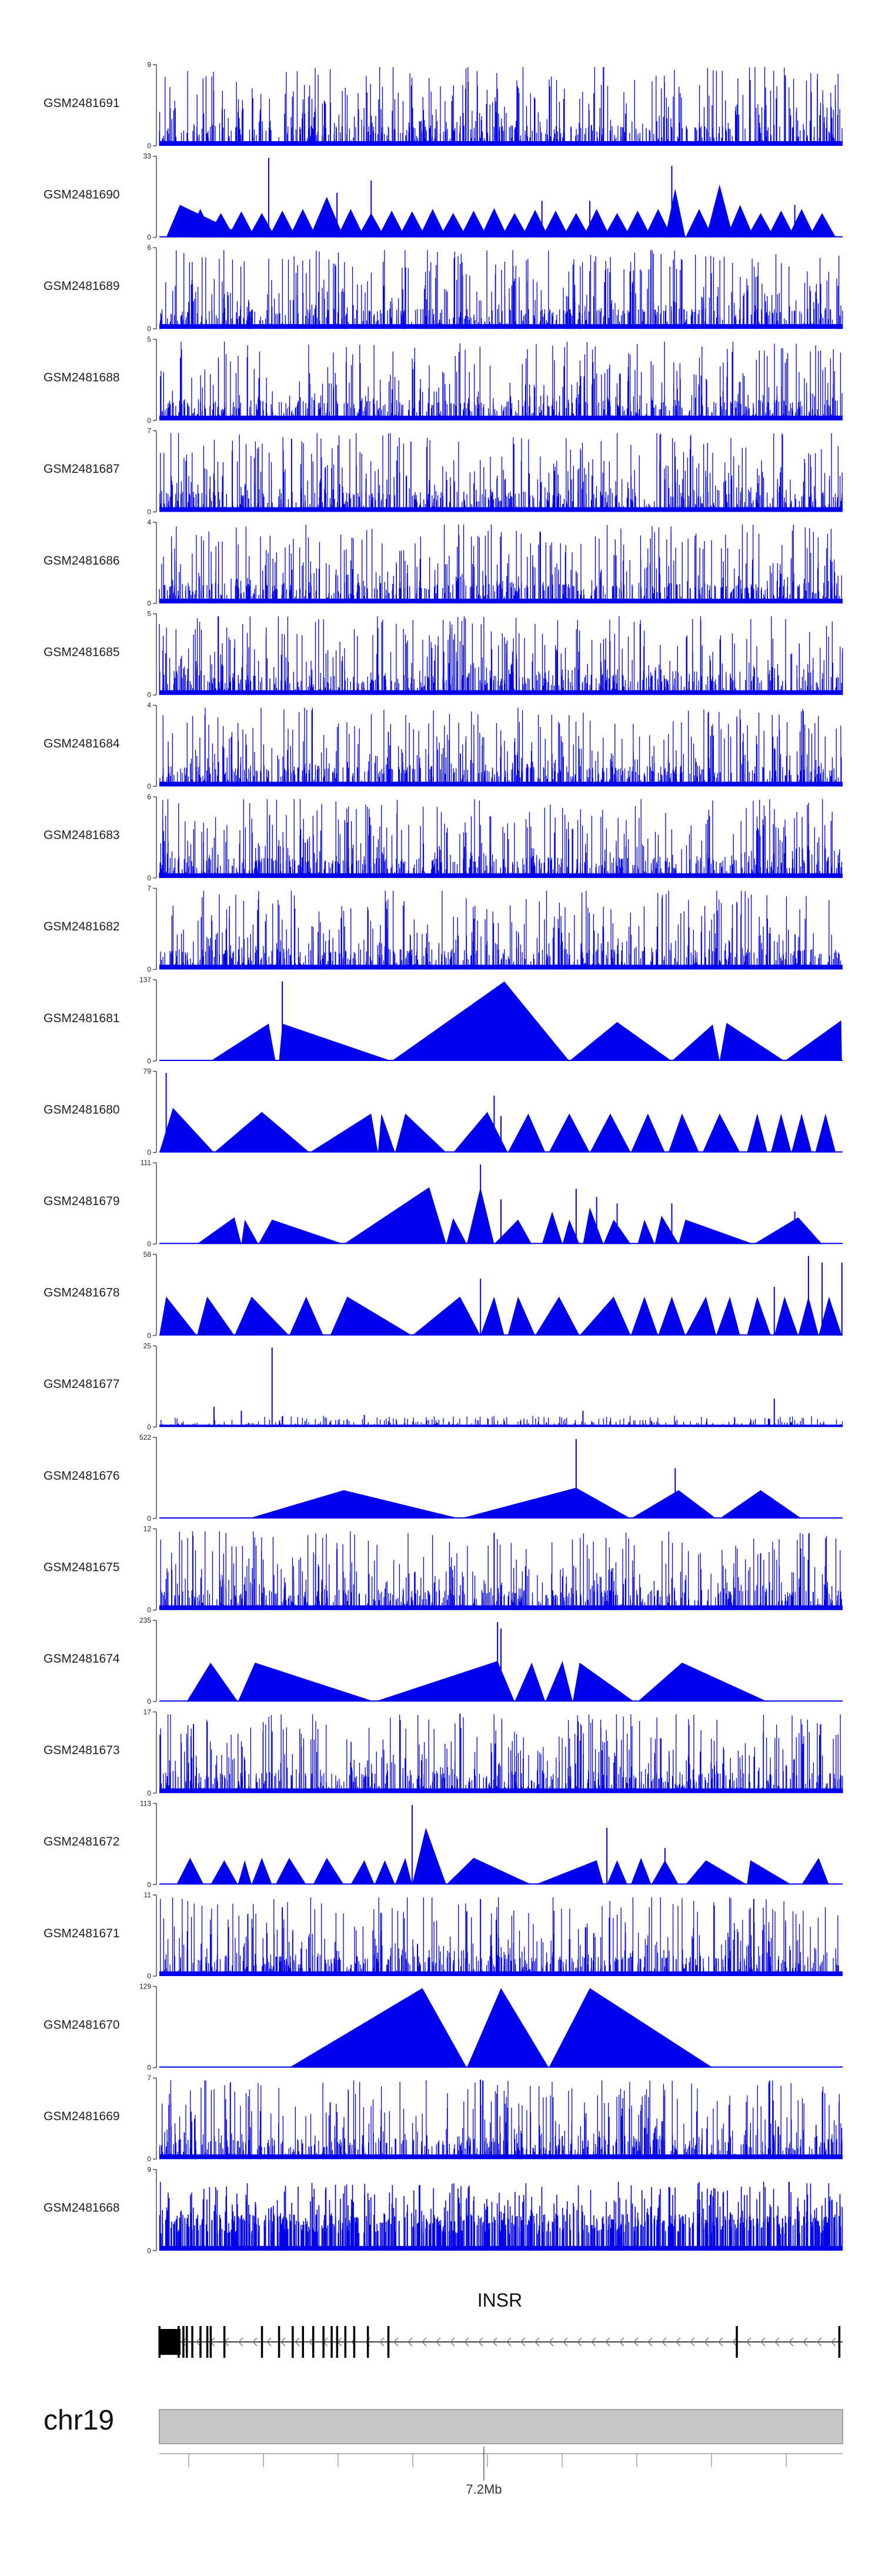 The width and height of the screenshot is (882, 2576). What do you see at coordinates (443, 1478) in the screenshot?
I see `track-GSM2481676: GSM2481676 522 0` at bounding box center [443, 1478].